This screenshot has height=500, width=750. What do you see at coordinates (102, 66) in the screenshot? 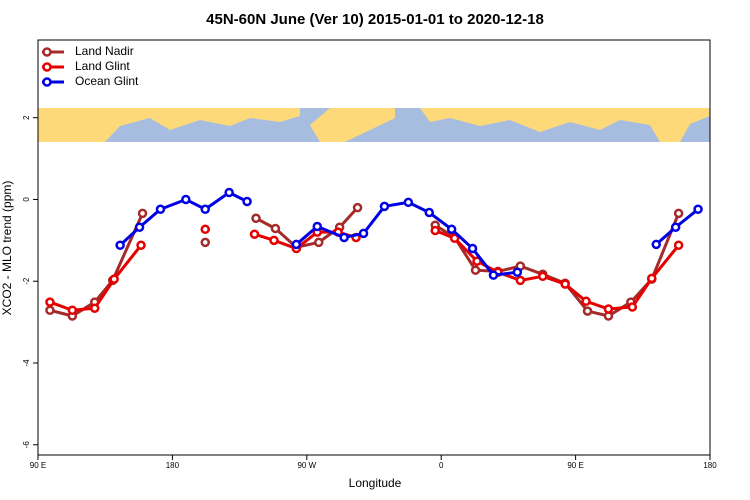
I see `legend-label: Land Glint` at bounding box center [102, 66].